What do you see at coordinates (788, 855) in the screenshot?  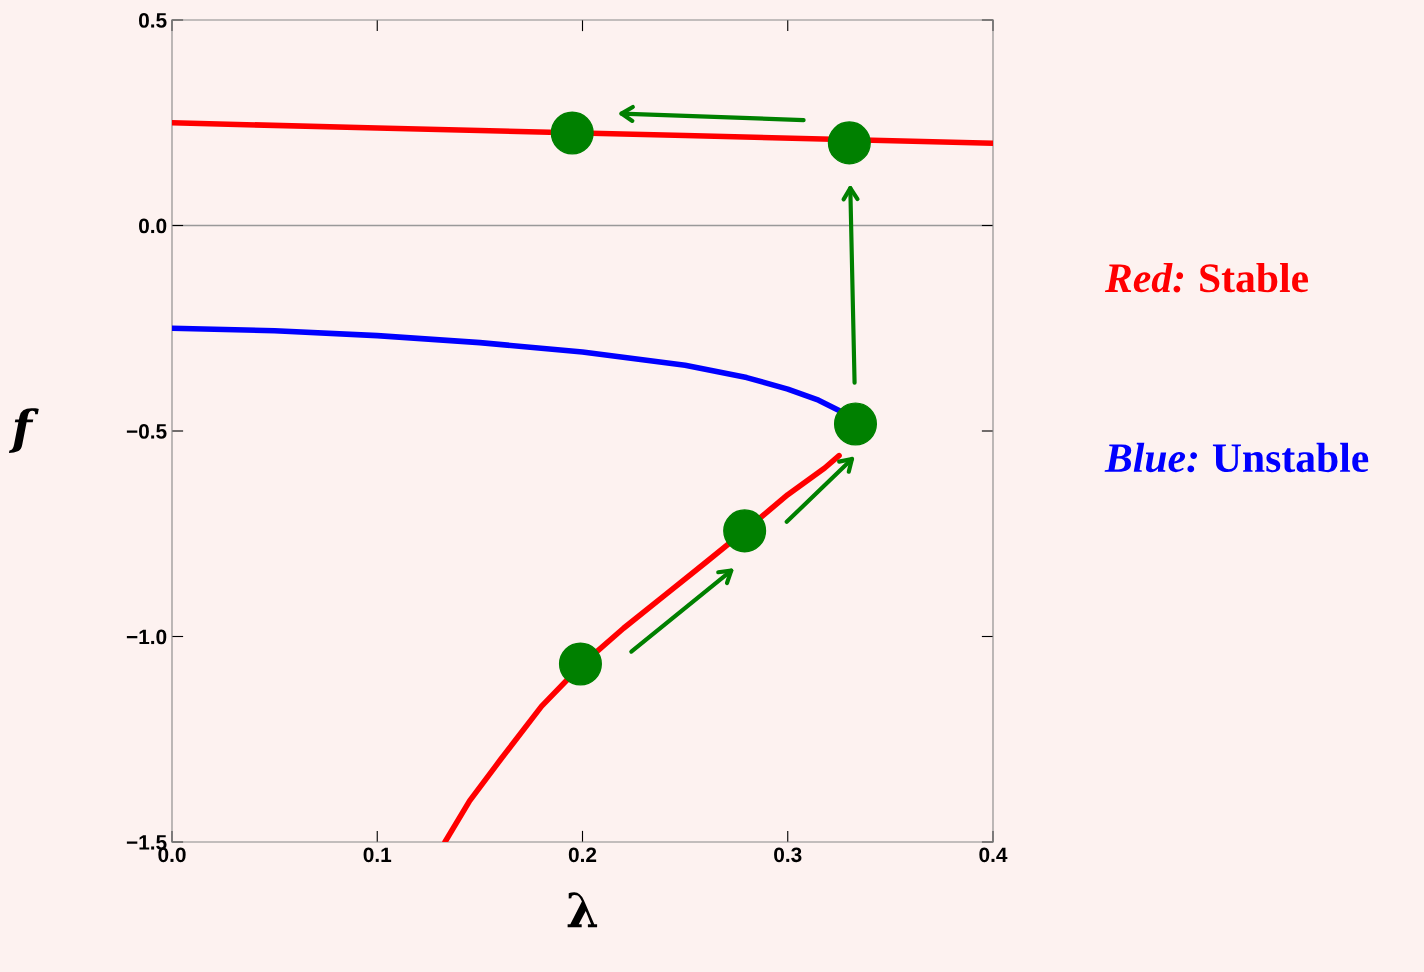 I see `x-tick-label: 0.3` at bounding box center [788, 855].